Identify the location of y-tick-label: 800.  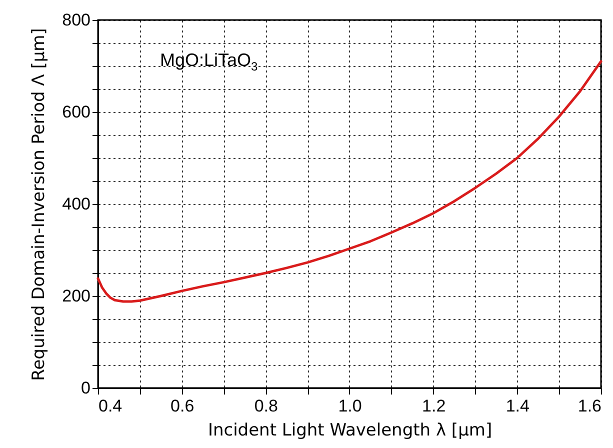
(76, 20).